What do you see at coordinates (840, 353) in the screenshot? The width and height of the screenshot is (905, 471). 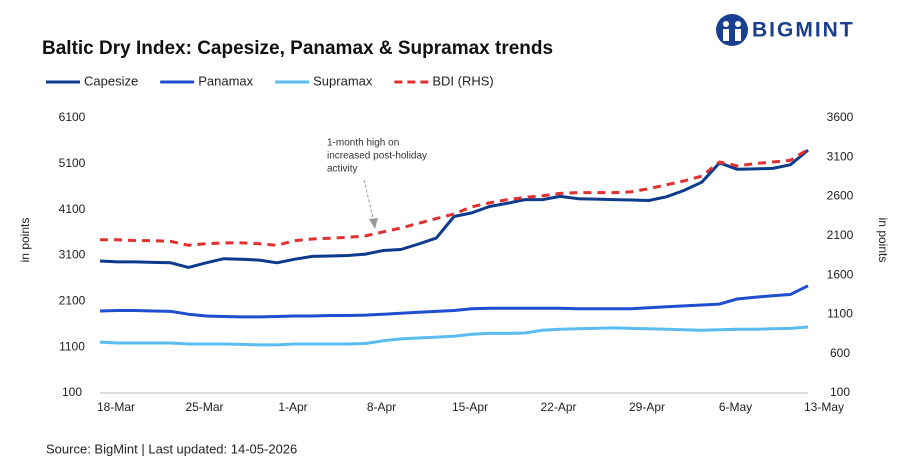 I see `y2-tick-label: 600` at bounding box center [840, 353].